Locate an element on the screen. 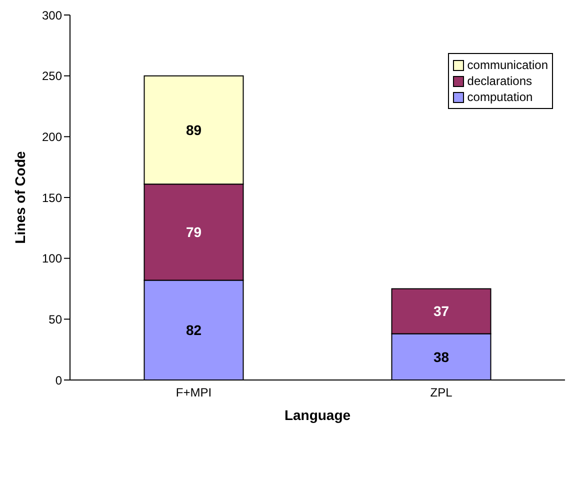 This screenshot has width=573, height=486. x-axis-title: Language is located at coordinates (317, 415).